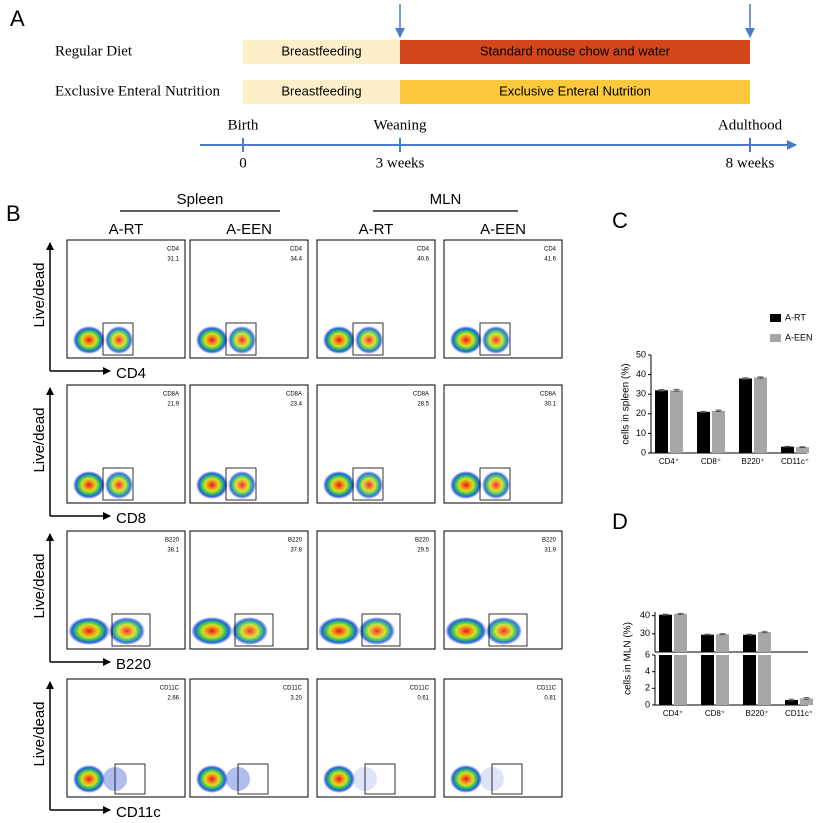  I want to click on y-tick-label: 50, so click(641, 354).